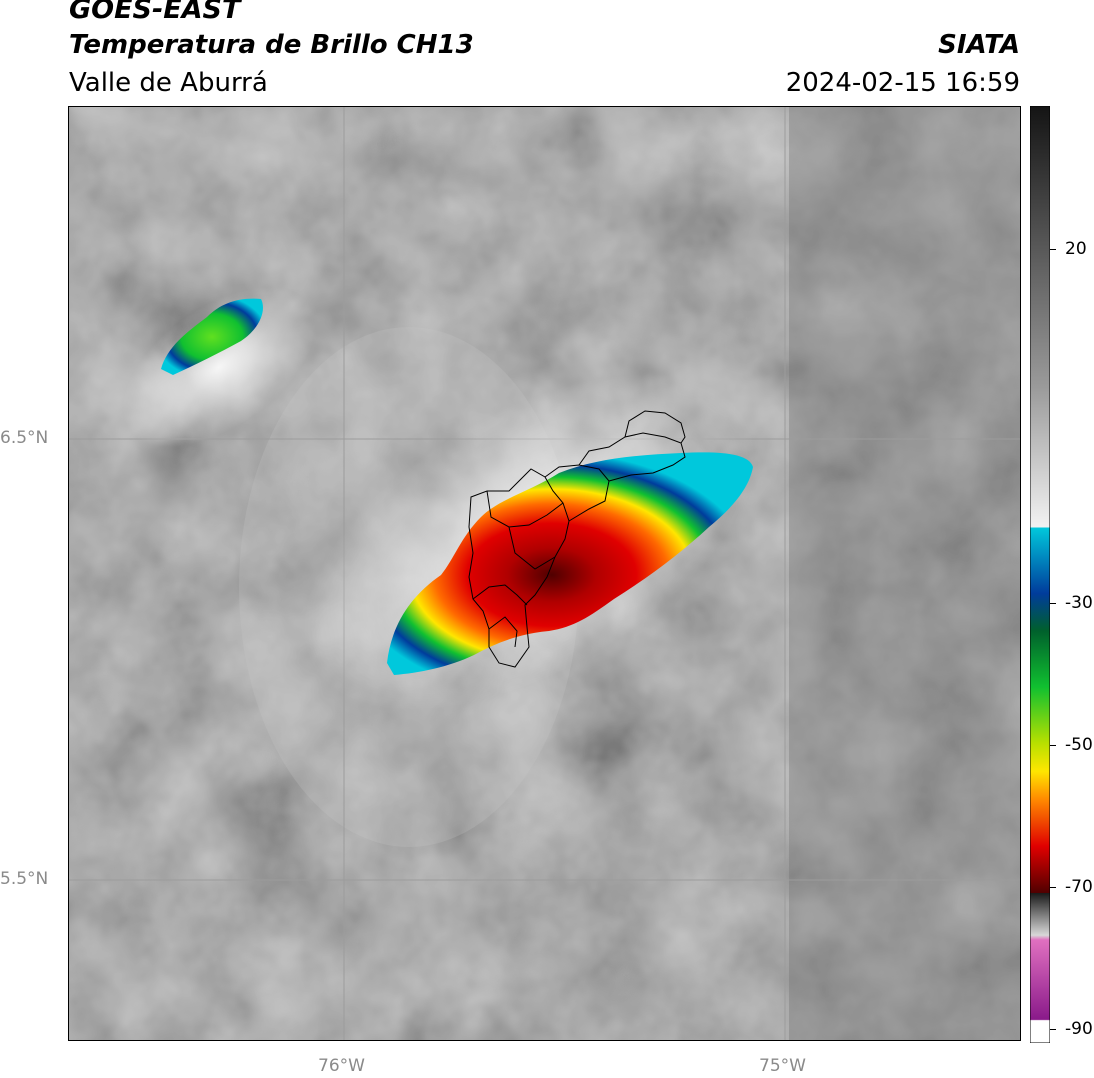 The height and width of the screenshot is (1078, 1094). Describe the element at coordinates (1053, 1029) in the screenshot. I see `colorbar-tick-minus90` at that location.